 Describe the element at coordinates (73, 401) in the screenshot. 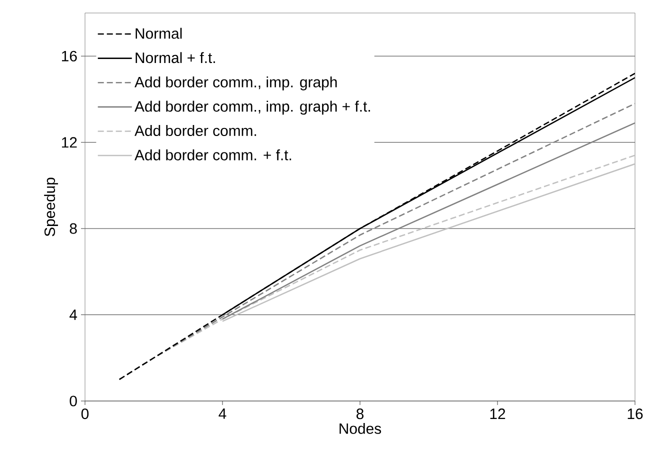

I see `y-tick-label: 0` at that location.